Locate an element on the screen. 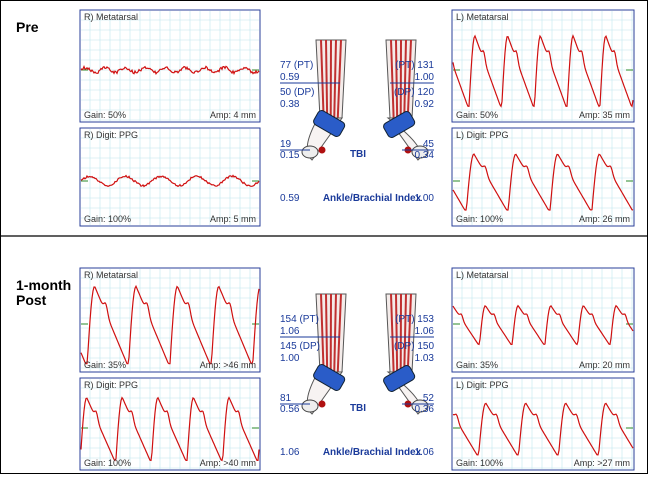 This screenshot has height=479, width=648. ppg-panel: R) Metatarsal Gain: 35% Amp: >46 mm is located at coordinates (170, 320).